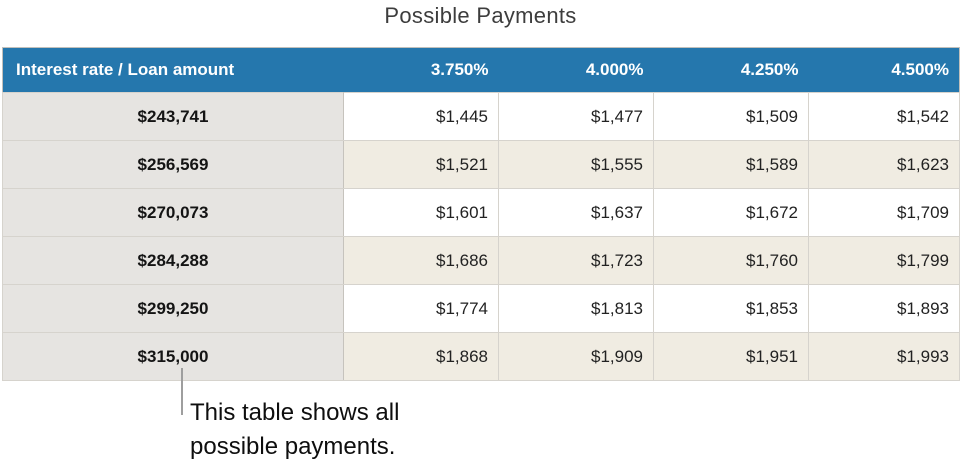 Image resolution: width=966 pixels, height=476 pixels. What do you see at coordinates (295, 429) in the screenshot?
I see `caption-text: This table shows all possible payments.` at bounding box center [295, 429].